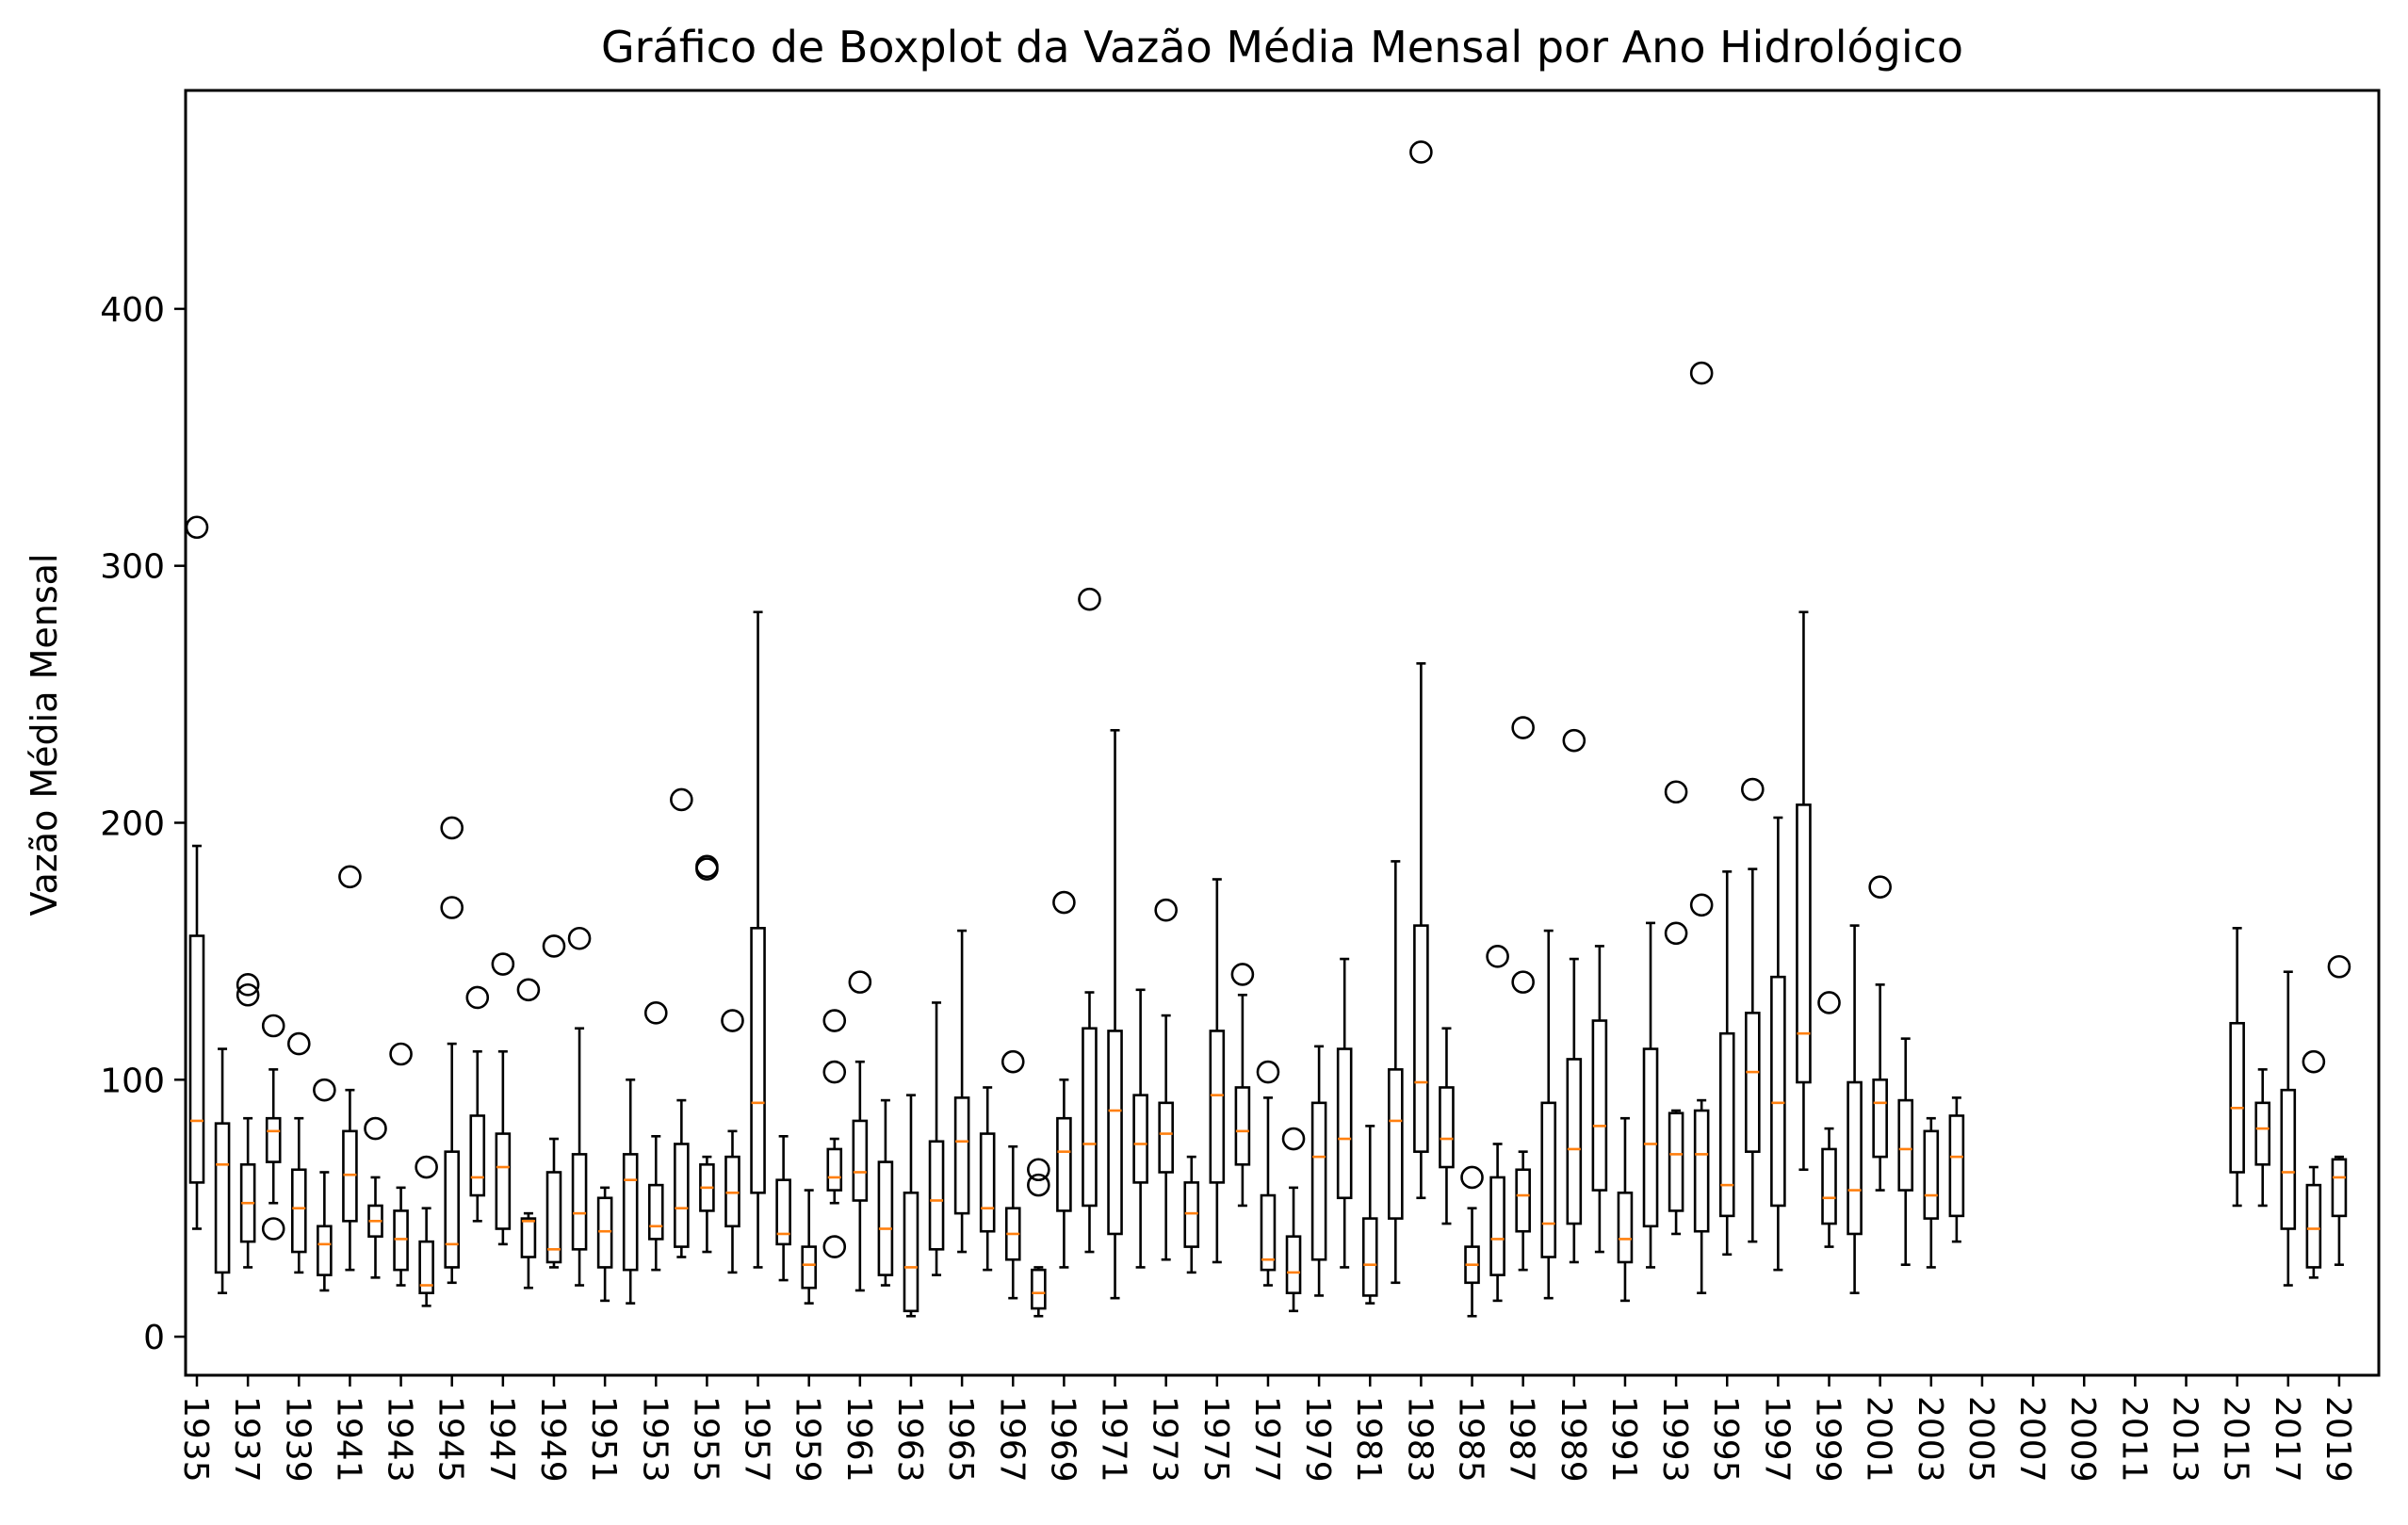 The image size is (2408, 1525). Describe the element at coordinates (1368, 1440) in the screenshot. I see `x-tick-label: 1981` at that location.